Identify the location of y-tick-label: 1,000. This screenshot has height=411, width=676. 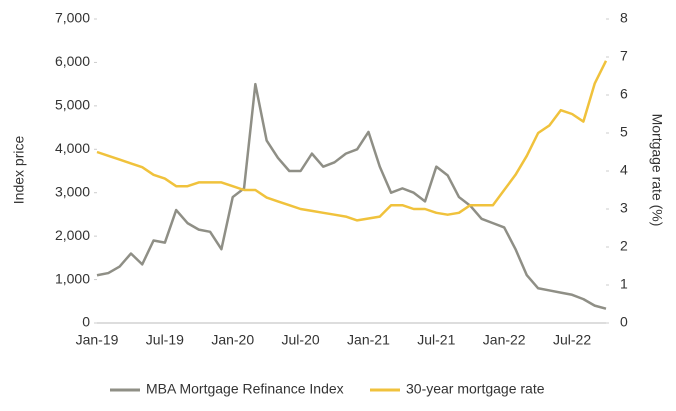
(72, 278).